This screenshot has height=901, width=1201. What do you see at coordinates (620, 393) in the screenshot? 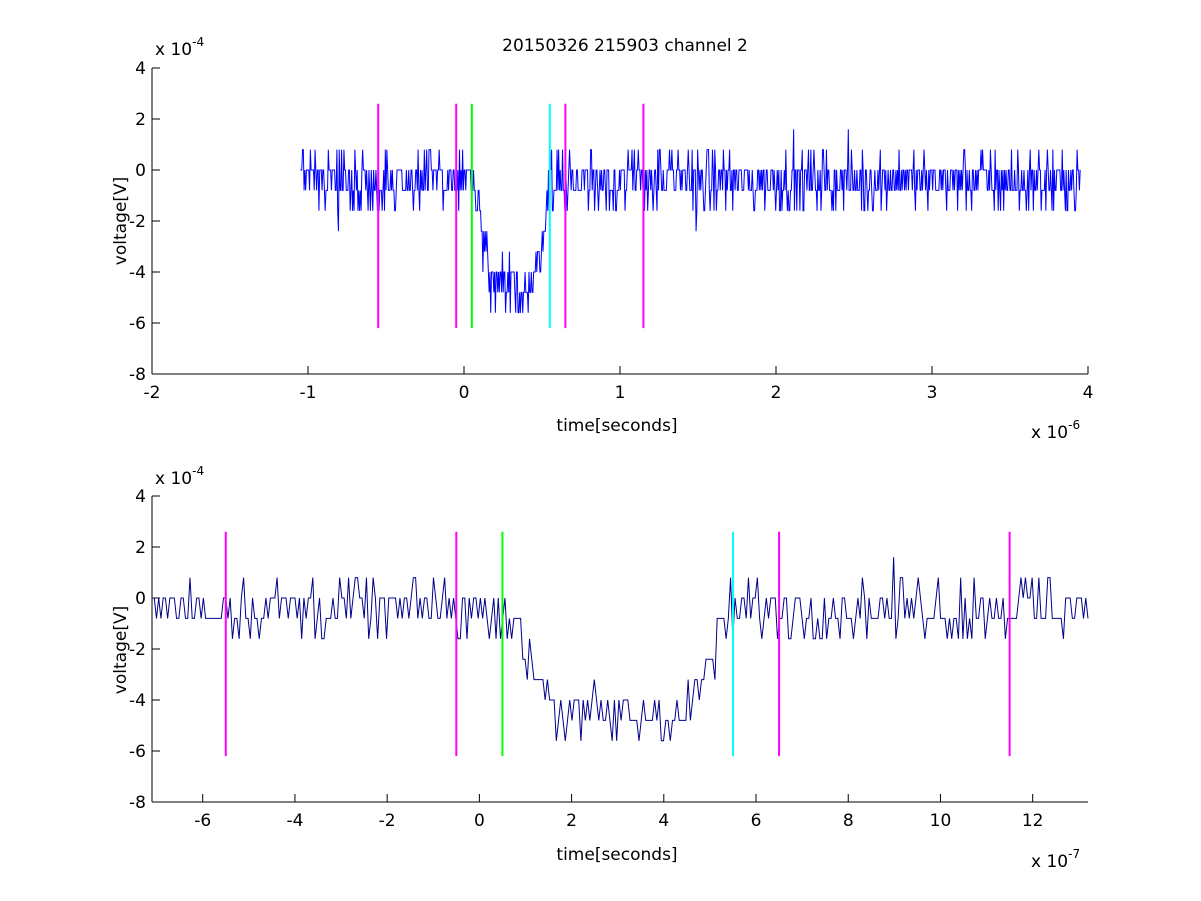
I see `x-tick-label: 1` at bounding box center [620, 393].